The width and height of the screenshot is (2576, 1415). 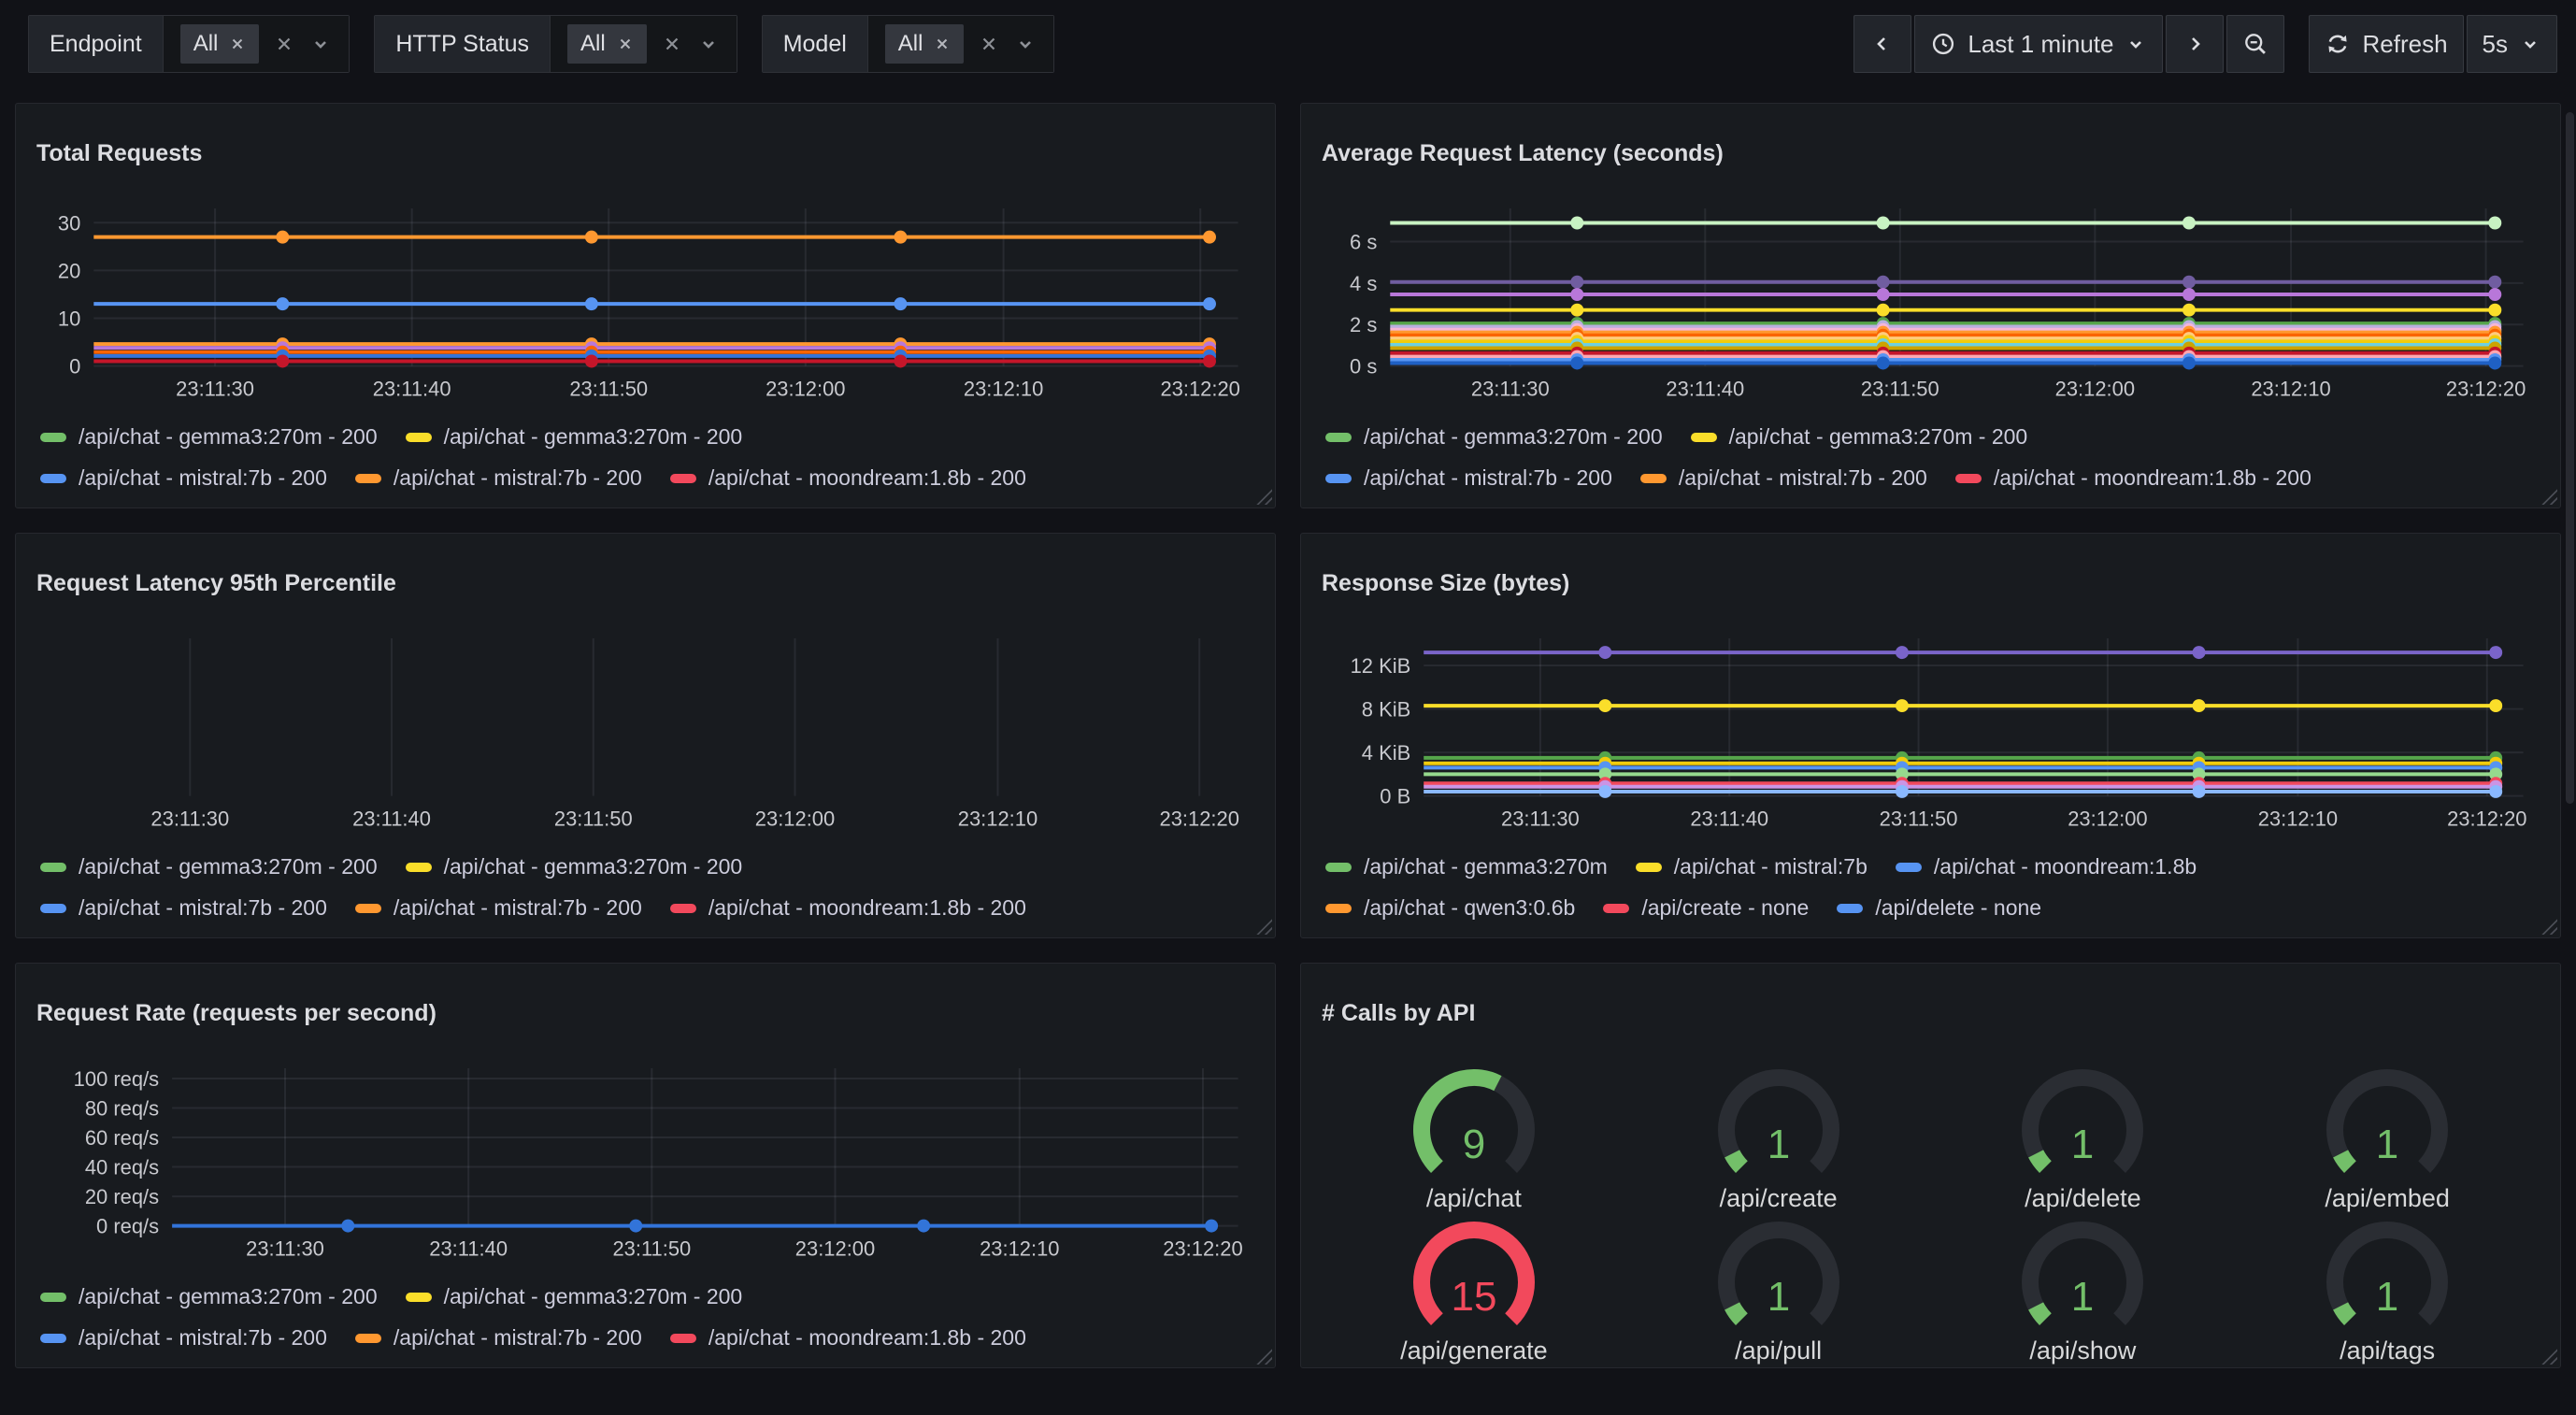 I want to click on time-shift-forward-button, so click(x=2195, y=44).